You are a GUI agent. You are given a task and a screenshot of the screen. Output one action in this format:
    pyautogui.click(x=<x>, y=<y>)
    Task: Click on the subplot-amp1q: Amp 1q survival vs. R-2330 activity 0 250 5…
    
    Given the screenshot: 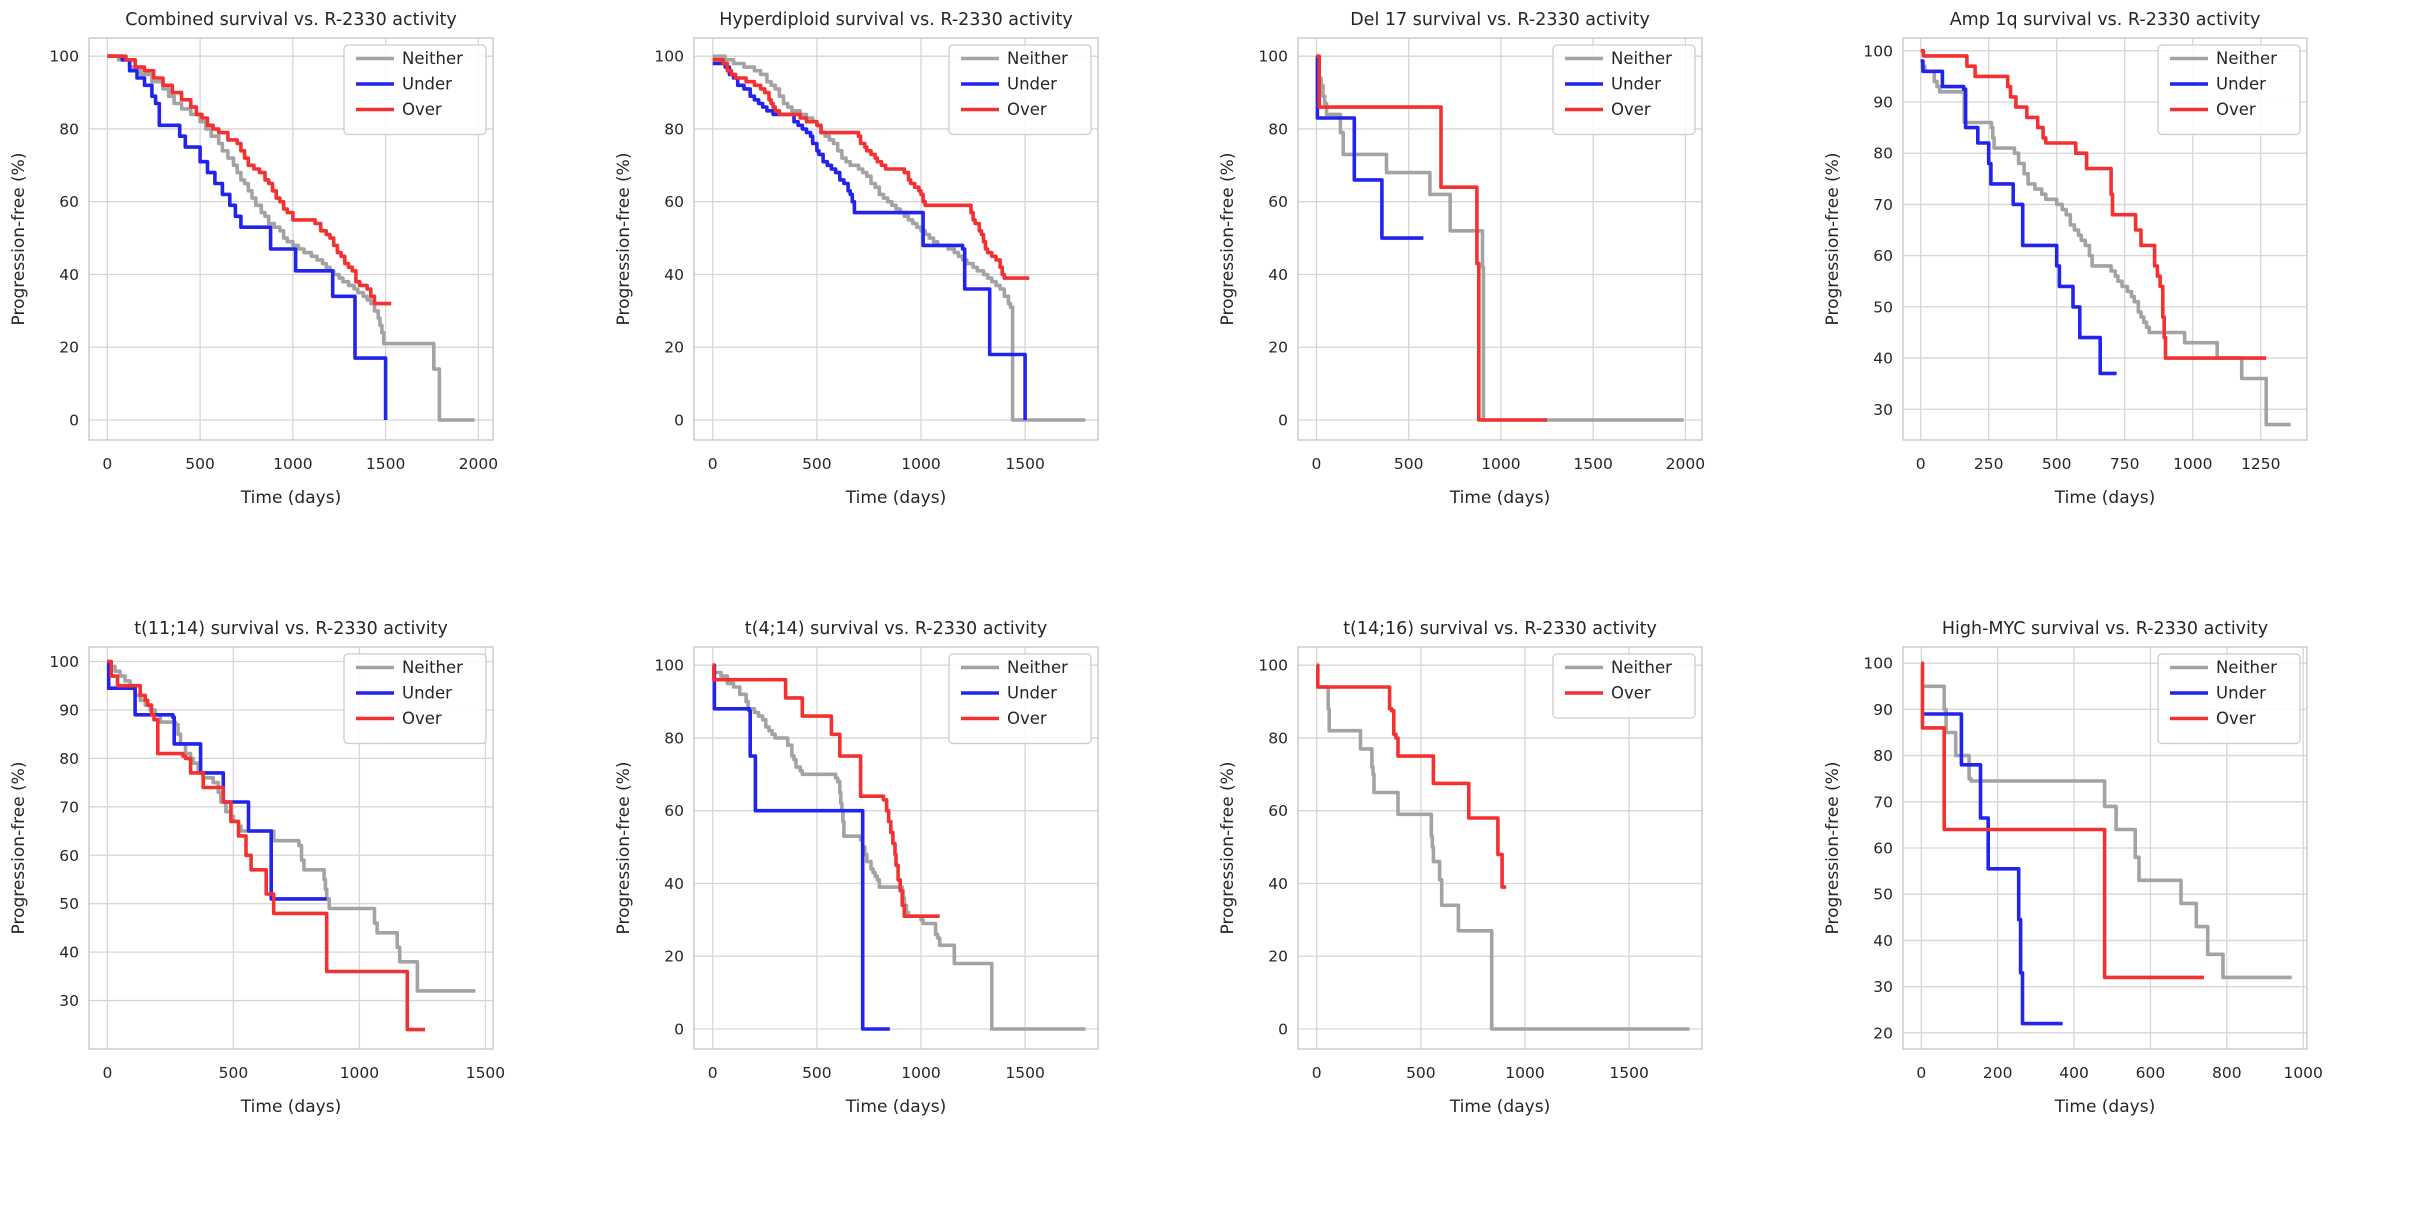 What is the action you would take?
    pyautogui.click(x=2116, y=304)
    